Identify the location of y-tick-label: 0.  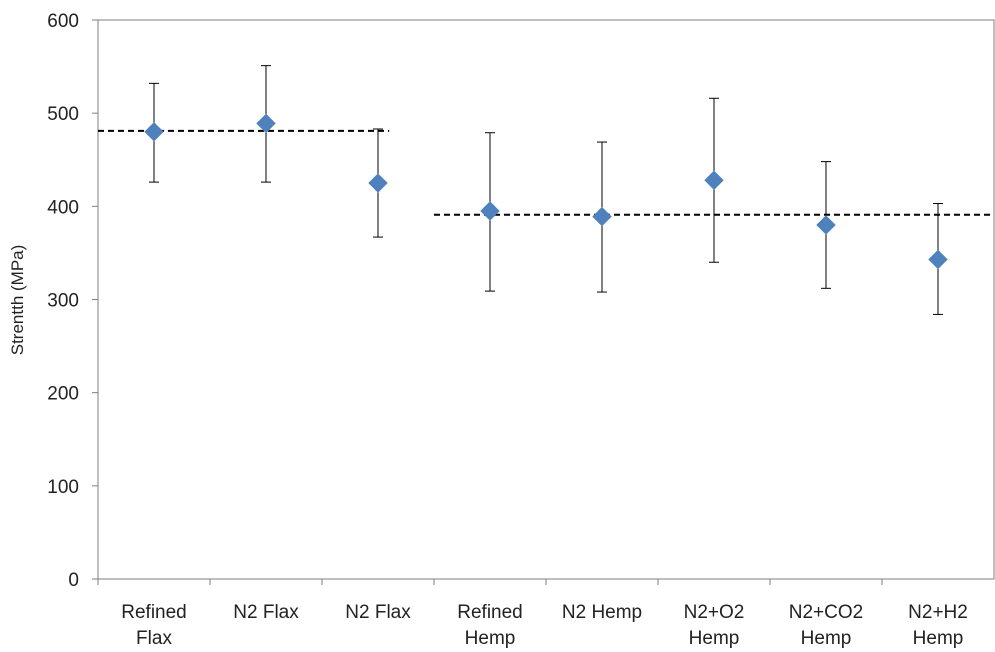
(73, 580).